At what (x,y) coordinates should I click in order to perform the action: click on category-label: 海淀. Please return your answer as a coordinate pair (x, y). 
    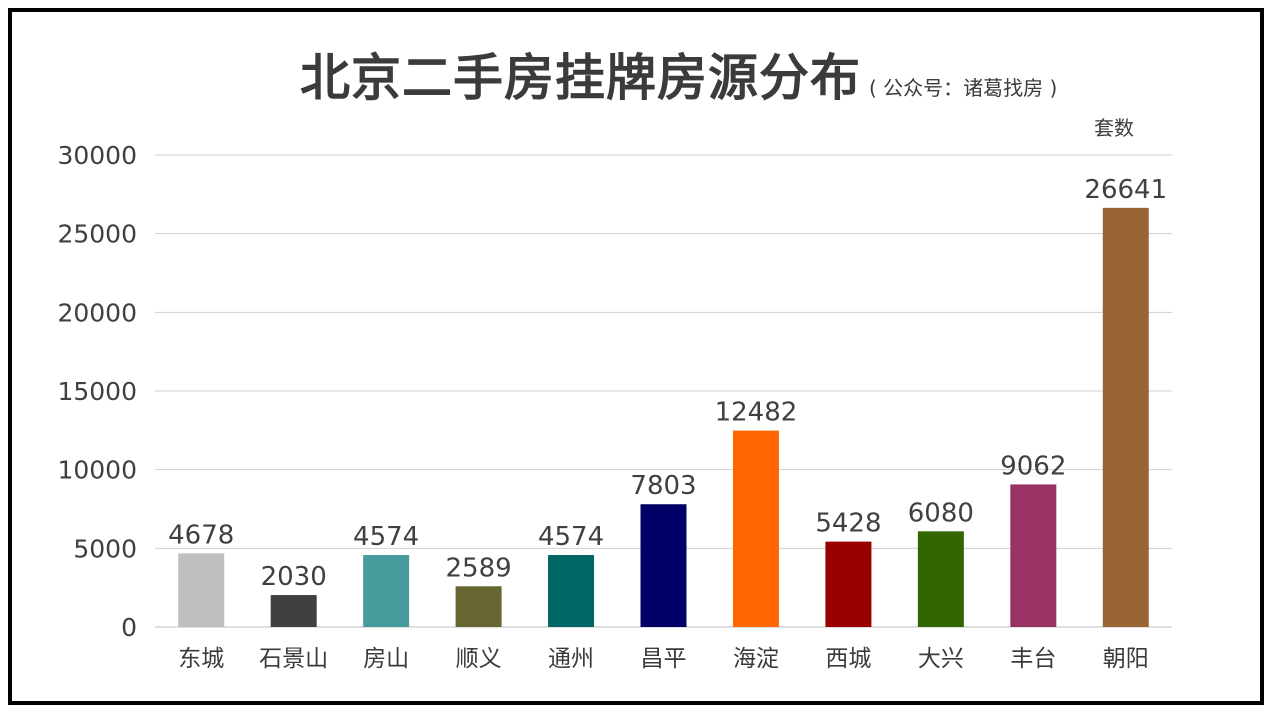
    Looking at the image, I should click on (756, 659).